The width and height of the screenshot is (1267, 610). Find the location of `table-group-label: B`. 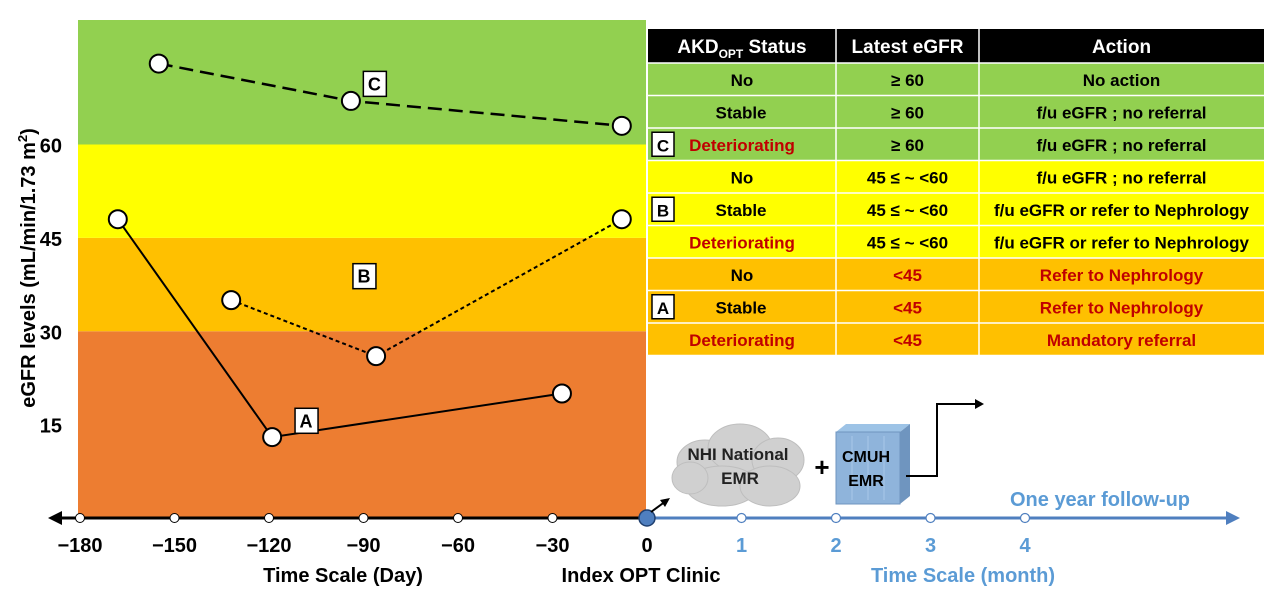

table-group-label: B is located at coordinates (663, 210).